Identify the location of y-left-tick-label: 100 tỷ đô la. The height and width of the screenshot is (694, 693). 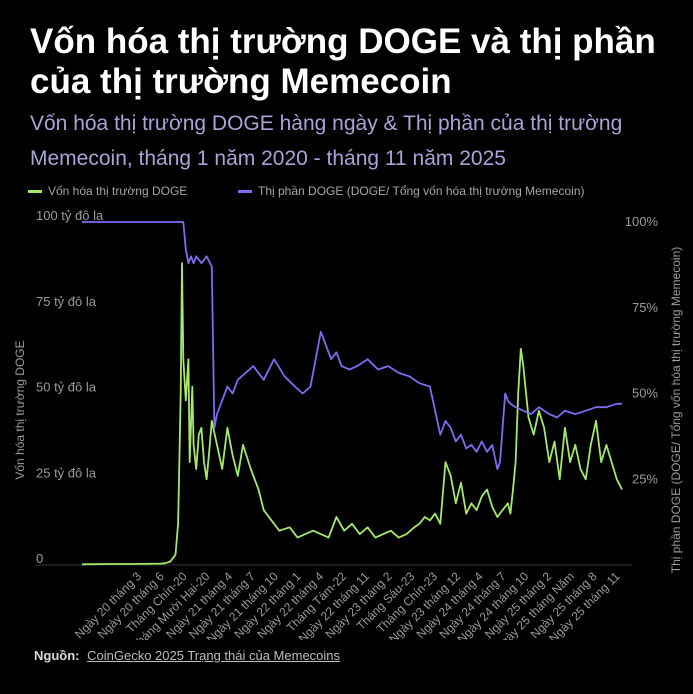
(70, 215).